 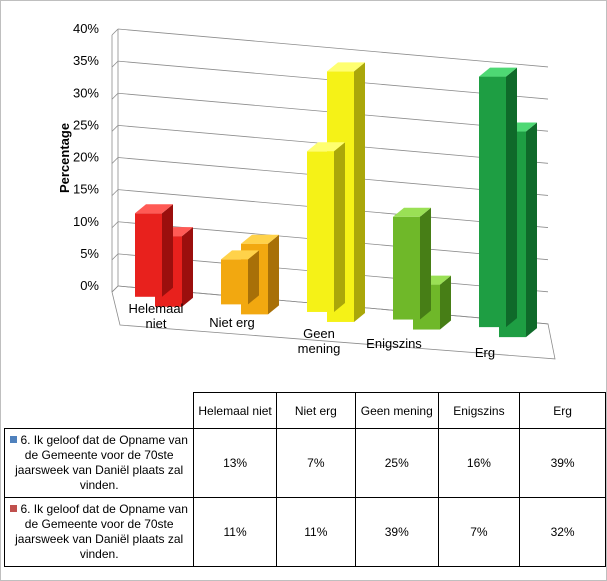 I want to click on category-label: Geen mening, so click(x=319, y=341).